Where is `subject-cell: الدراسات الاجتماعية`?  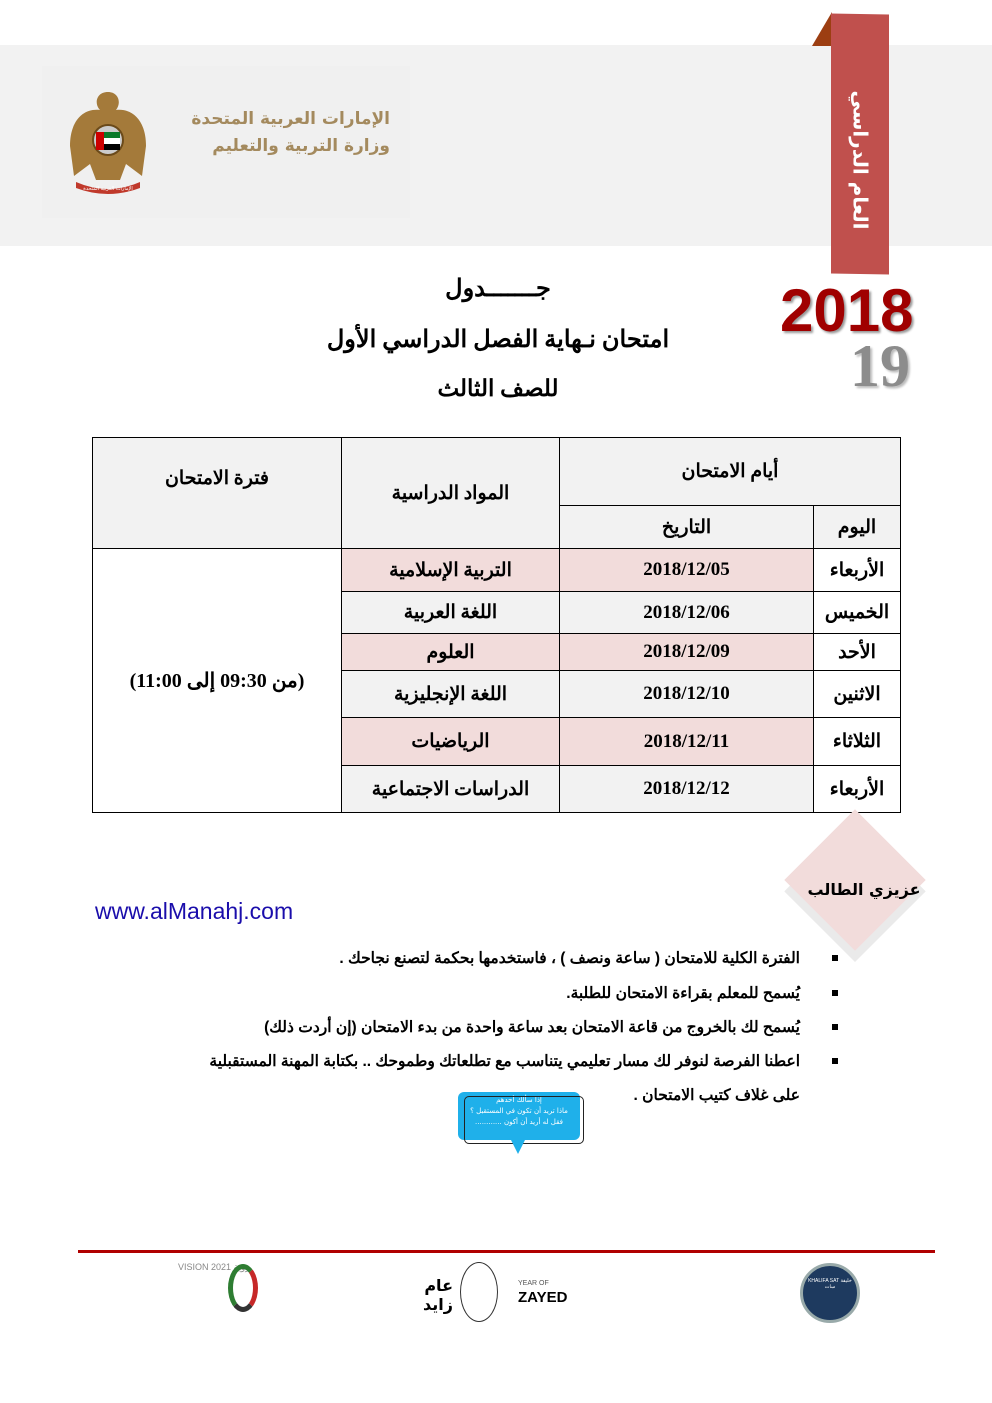 subject-cell: الدراسات الاجتماعية is located at coordinates (450, 789).